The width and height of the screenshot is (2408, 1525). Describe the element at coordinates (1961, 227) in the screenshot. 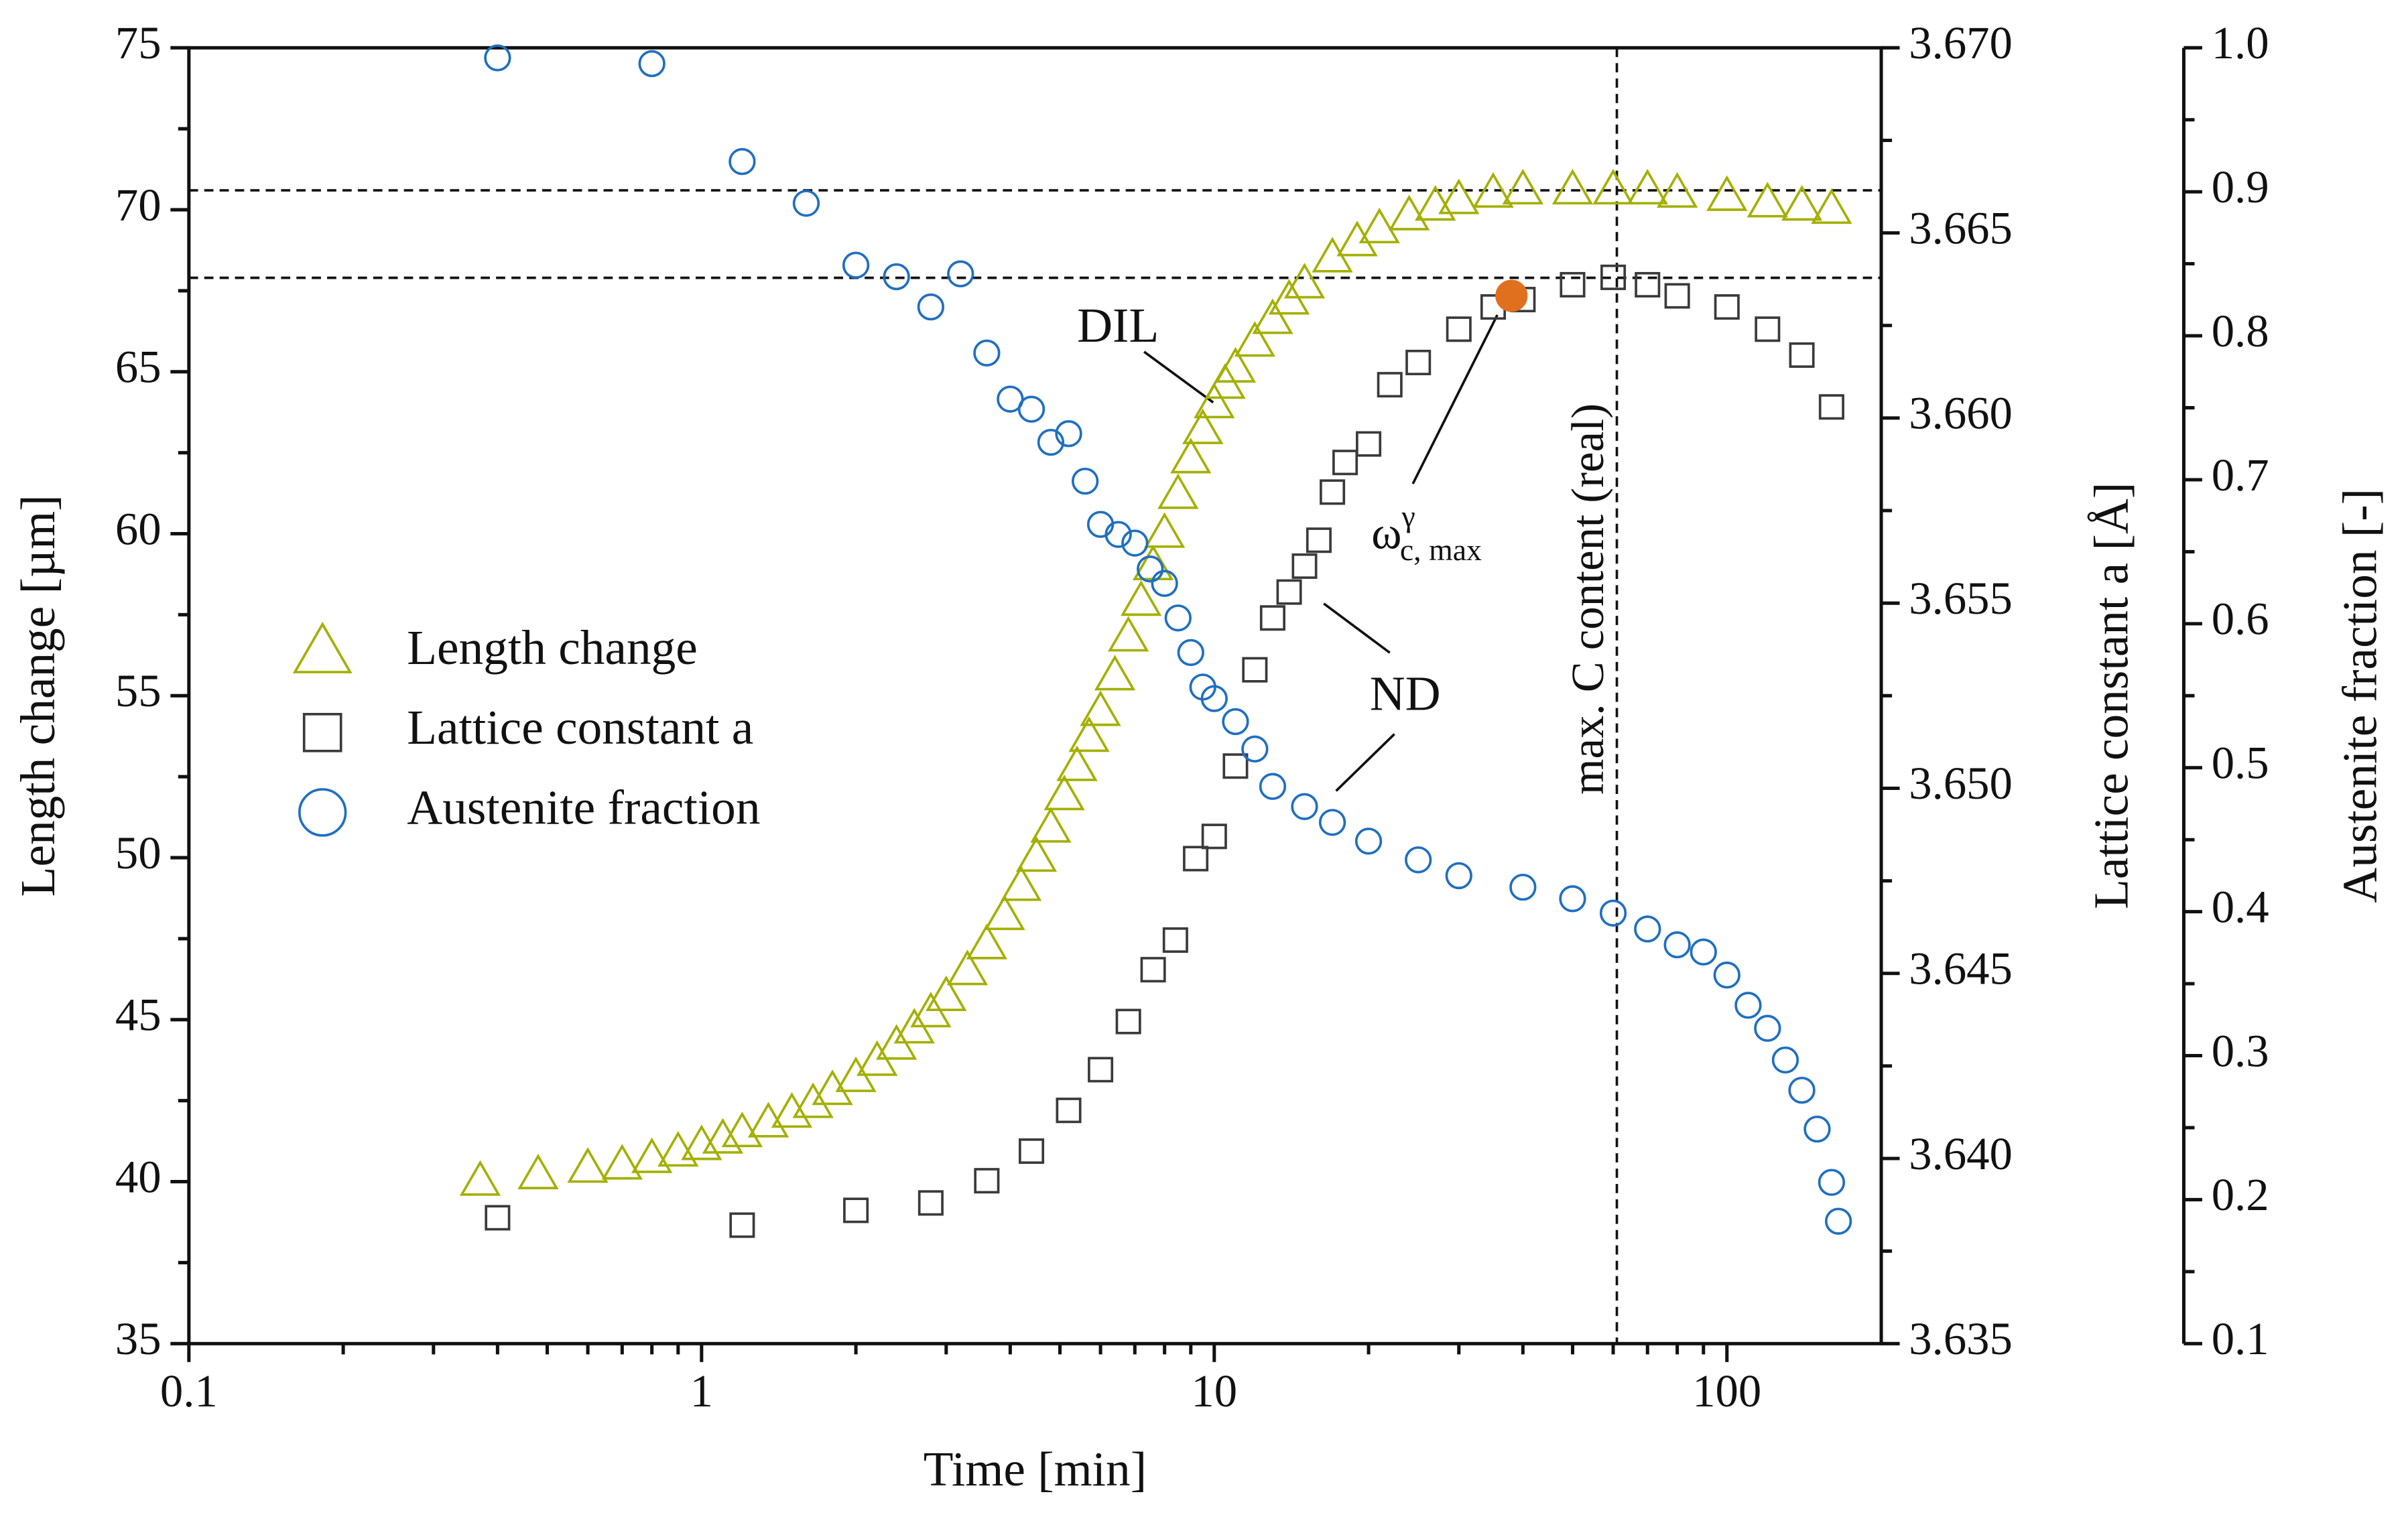

I see `y2ticks-tick-label: 3.665` at that location.